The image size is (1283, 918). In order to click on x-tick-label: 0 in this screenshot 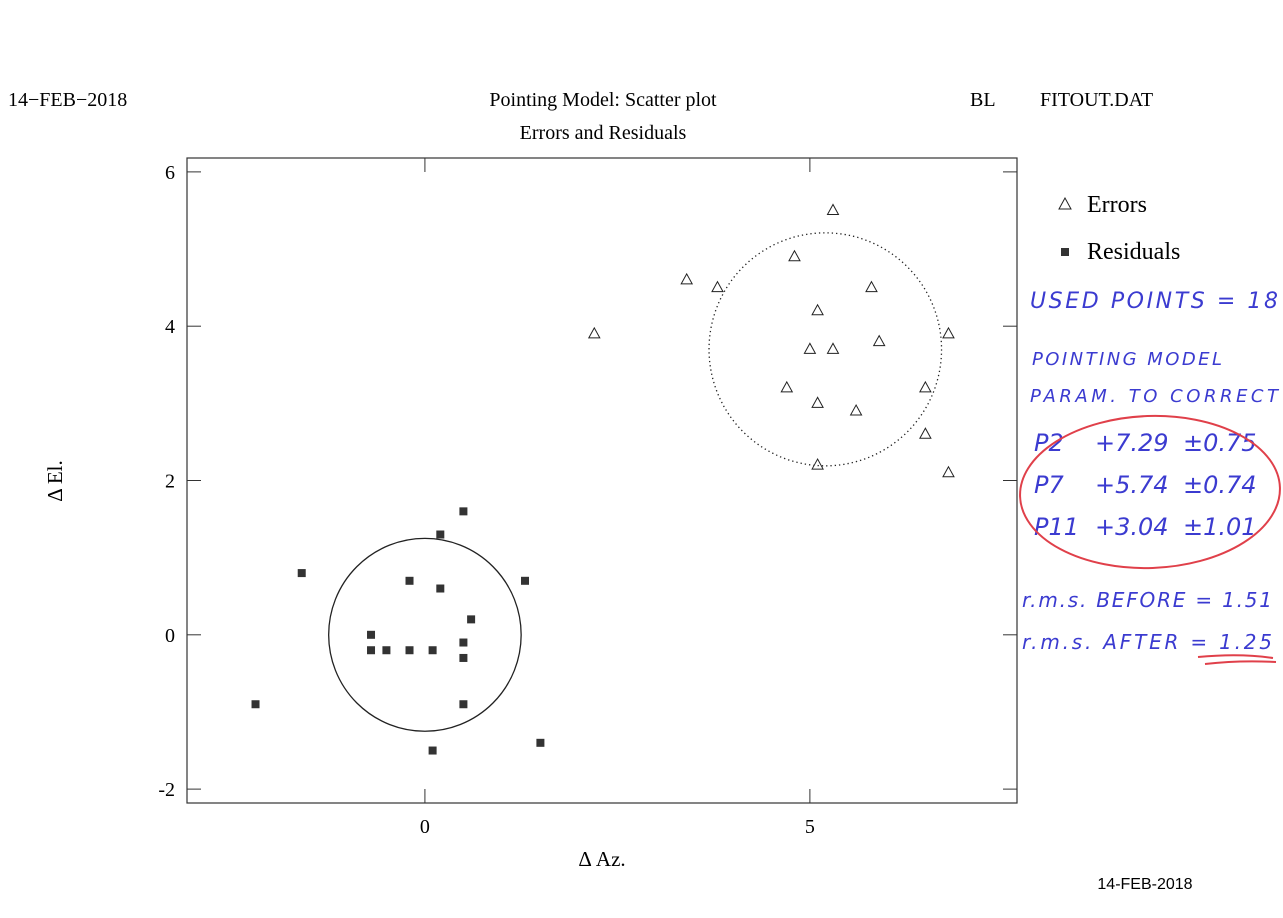, I will do `click(425, 827)`.